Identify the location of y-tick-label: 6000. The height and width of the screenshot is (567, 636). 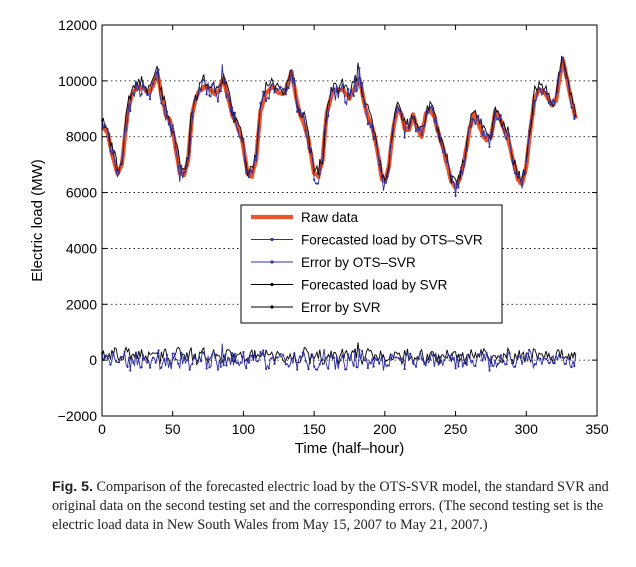
(81, 193).